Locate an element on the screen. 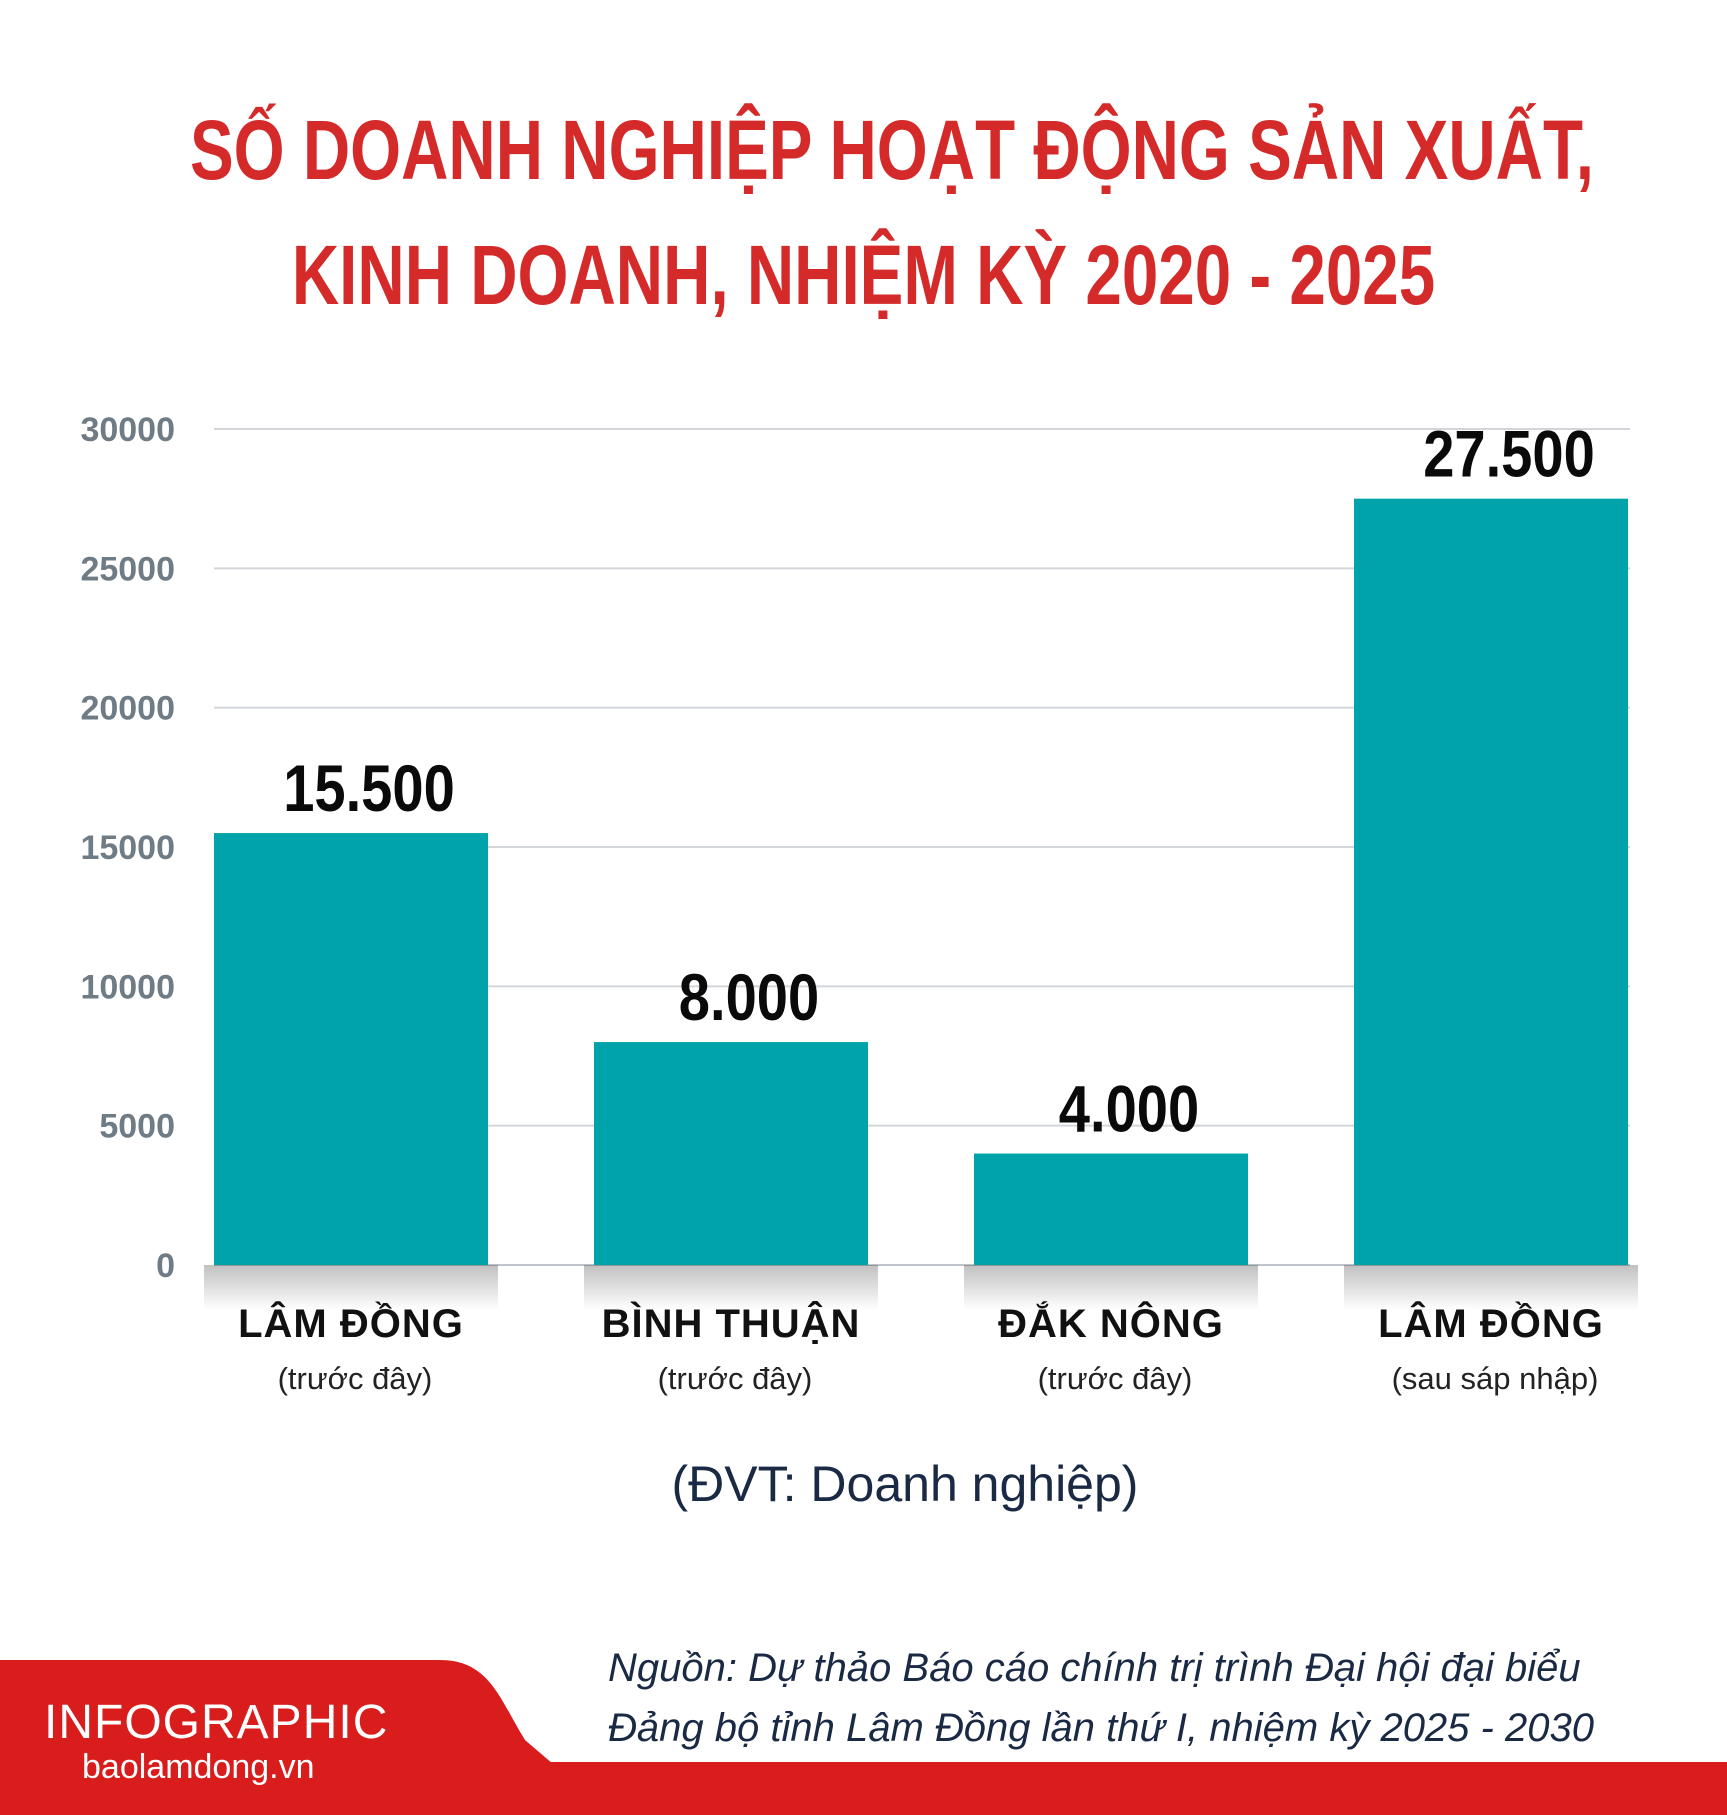 The image size is (1727, 1815). data-label-3: 27.500 is located at coordinates (1509, 453).